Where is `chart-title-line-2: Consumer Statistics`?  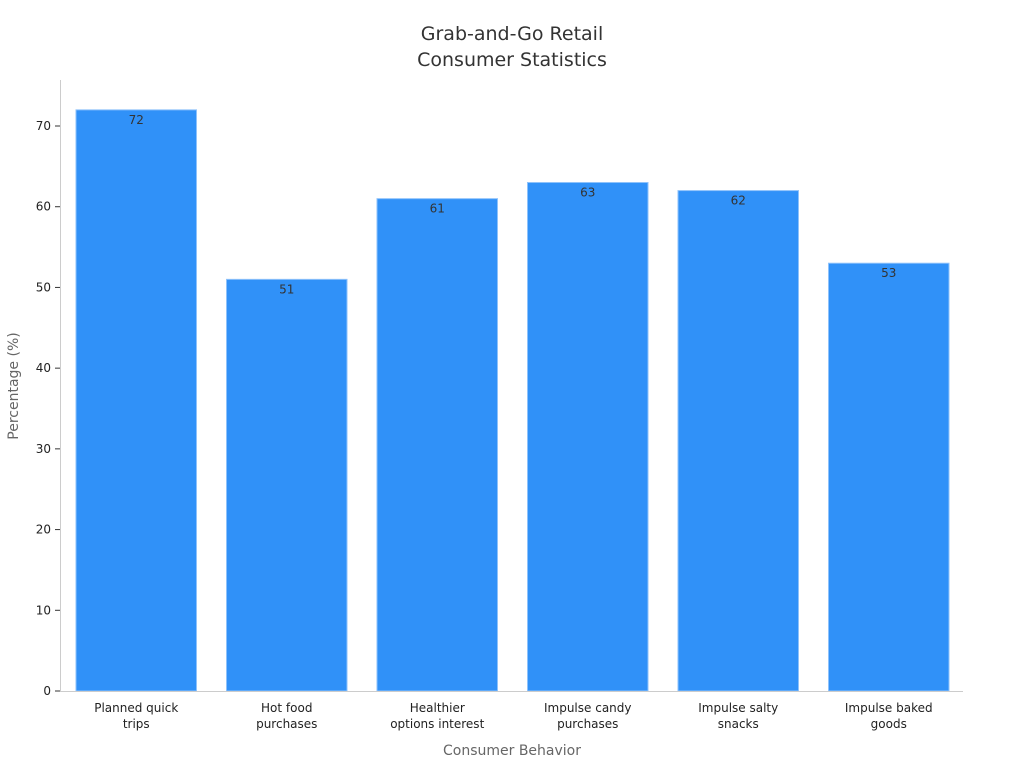 chart-title-line-2: Consumer Statistics is located at coordinates (512, 60).